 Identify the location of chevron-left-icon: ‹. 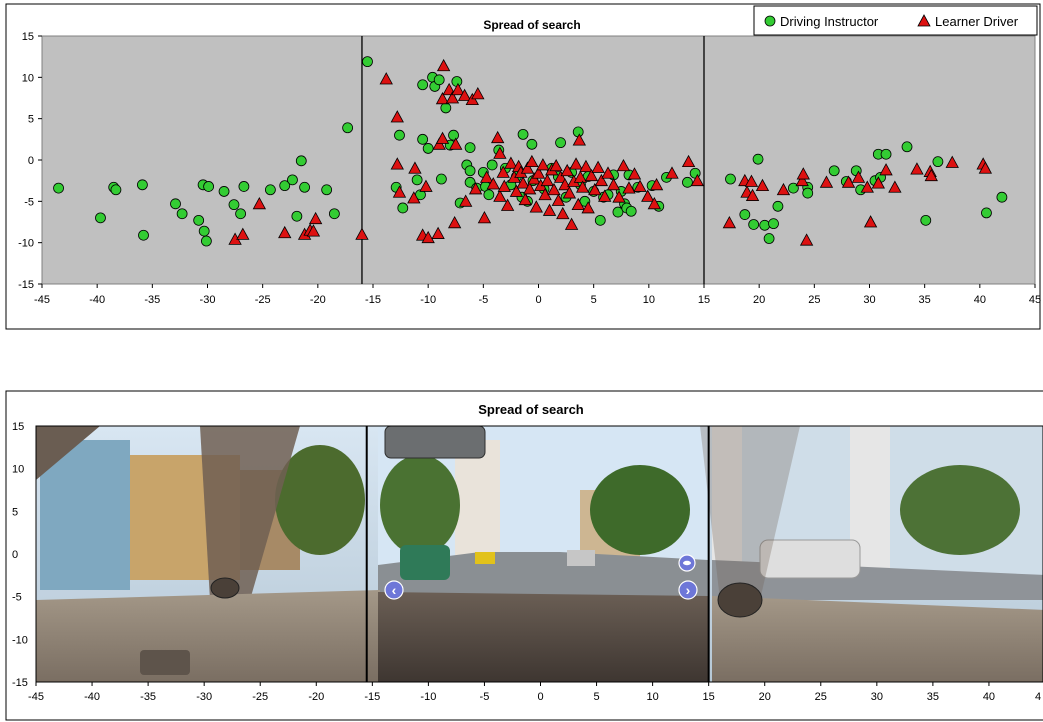
(394, 590).